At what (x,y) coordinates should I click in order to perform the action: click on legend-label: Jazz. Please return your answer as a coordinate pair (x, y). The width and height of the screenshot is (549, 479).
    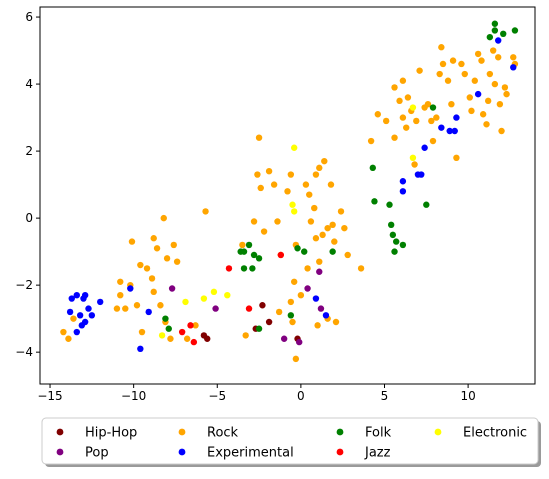
    Looking at the image, I should click on (377, 453).